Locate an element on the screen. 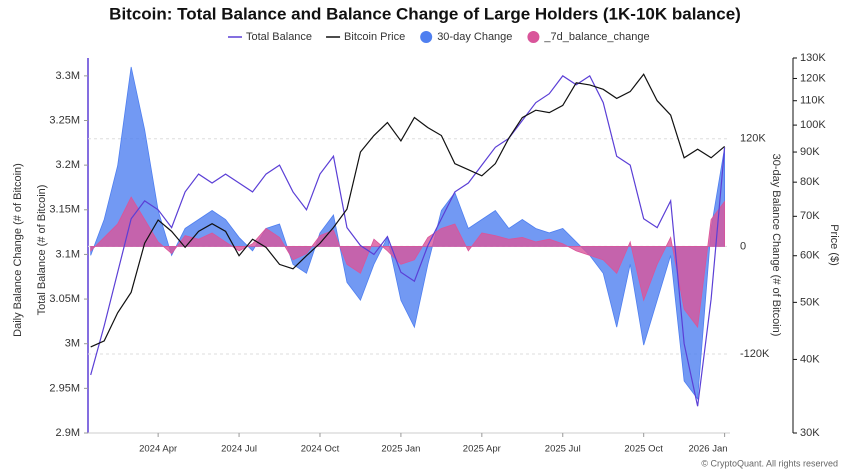  y2-tick-label: 0 is located at coordinates (743, 246).